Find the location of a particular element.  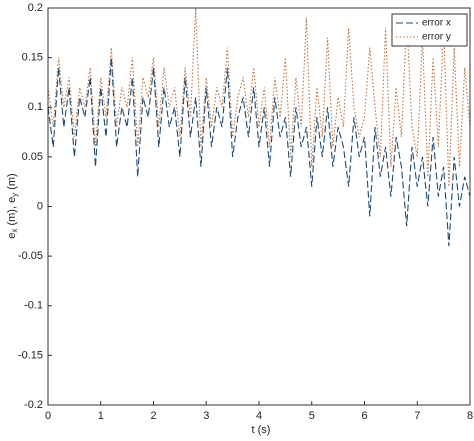

y-tick-label: -0.1 is located at coordinates (33, 306).